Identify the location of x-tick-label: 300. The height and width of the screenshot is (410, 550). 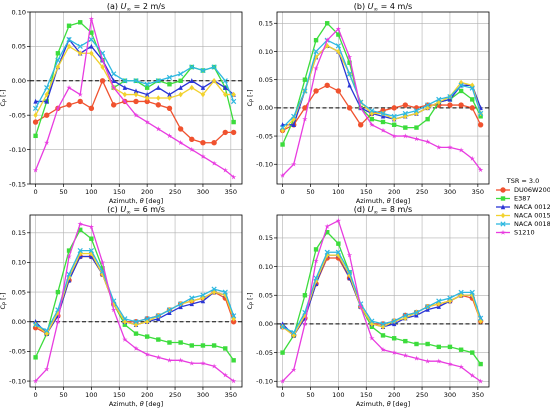
(450, 192).